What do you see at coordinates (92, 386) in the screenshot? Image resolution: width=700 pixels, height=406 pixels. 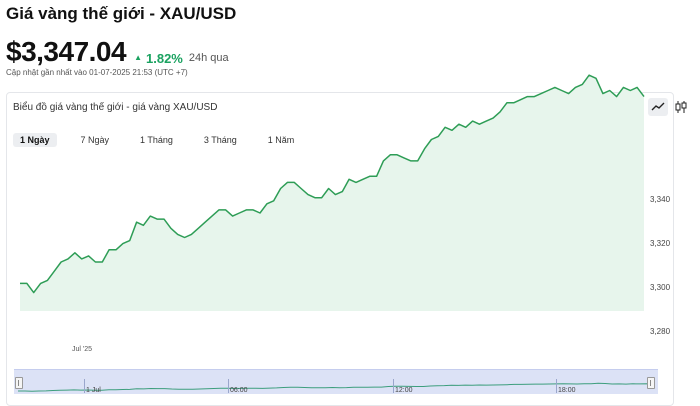 I see `navigator-tick-label: 1 Jul` at bounding box center [92, 386].